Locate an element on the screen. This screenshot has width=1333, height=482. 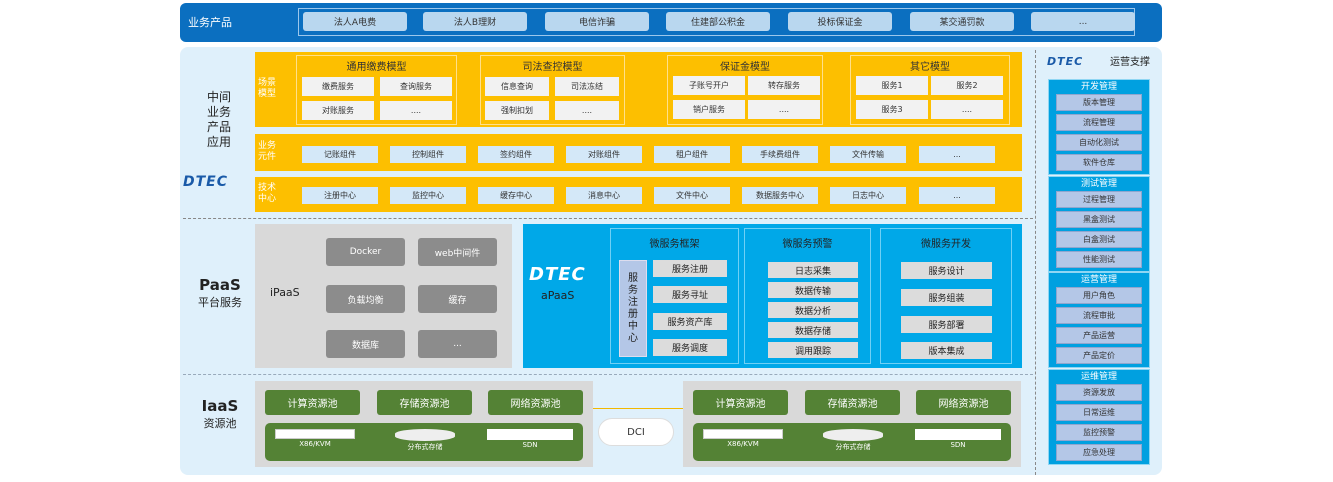
ops-item: 流程管理 is located at coordinates (1099, 122).